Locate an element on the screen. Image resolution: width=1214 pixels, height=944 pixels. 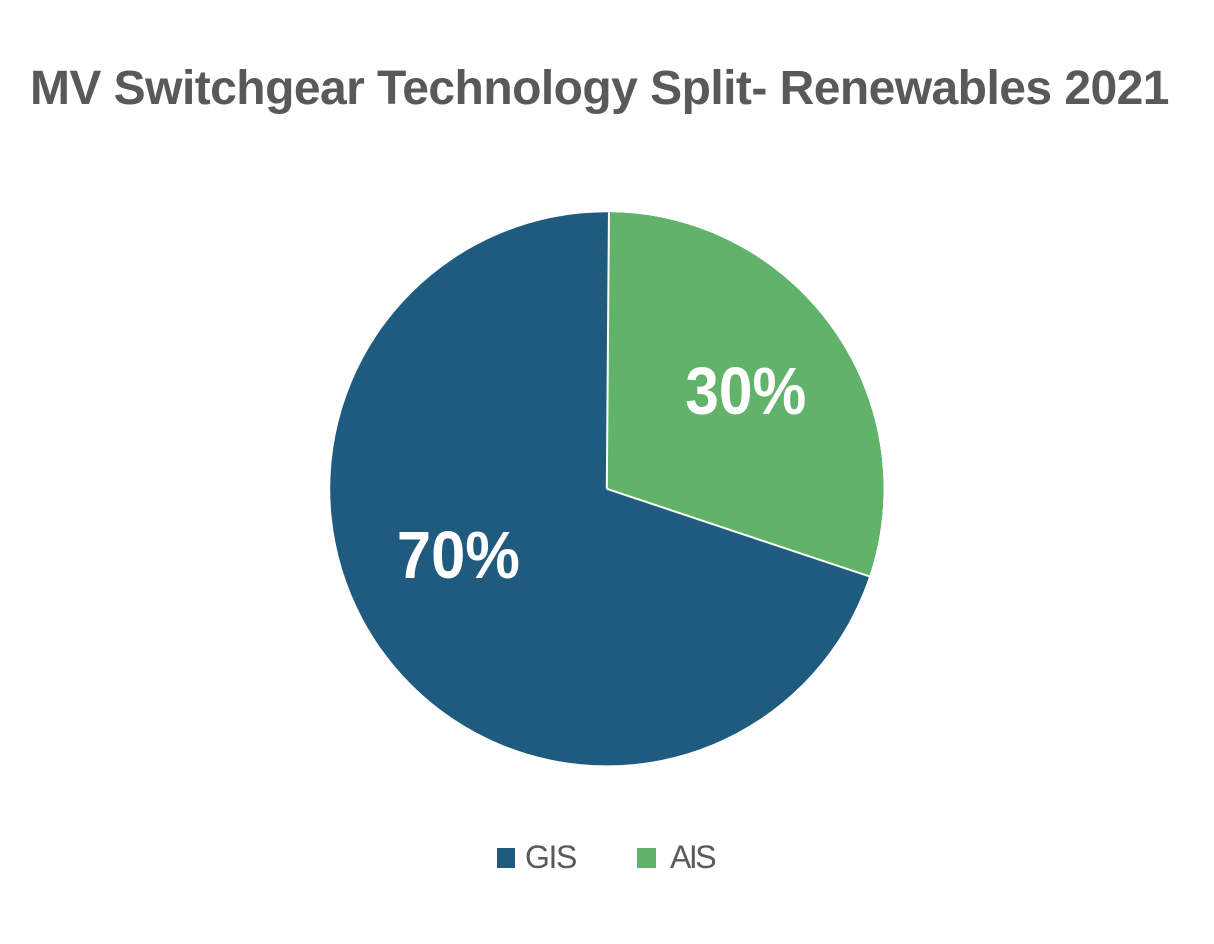
svg-text: 70% is located at coordinates (458, 555).